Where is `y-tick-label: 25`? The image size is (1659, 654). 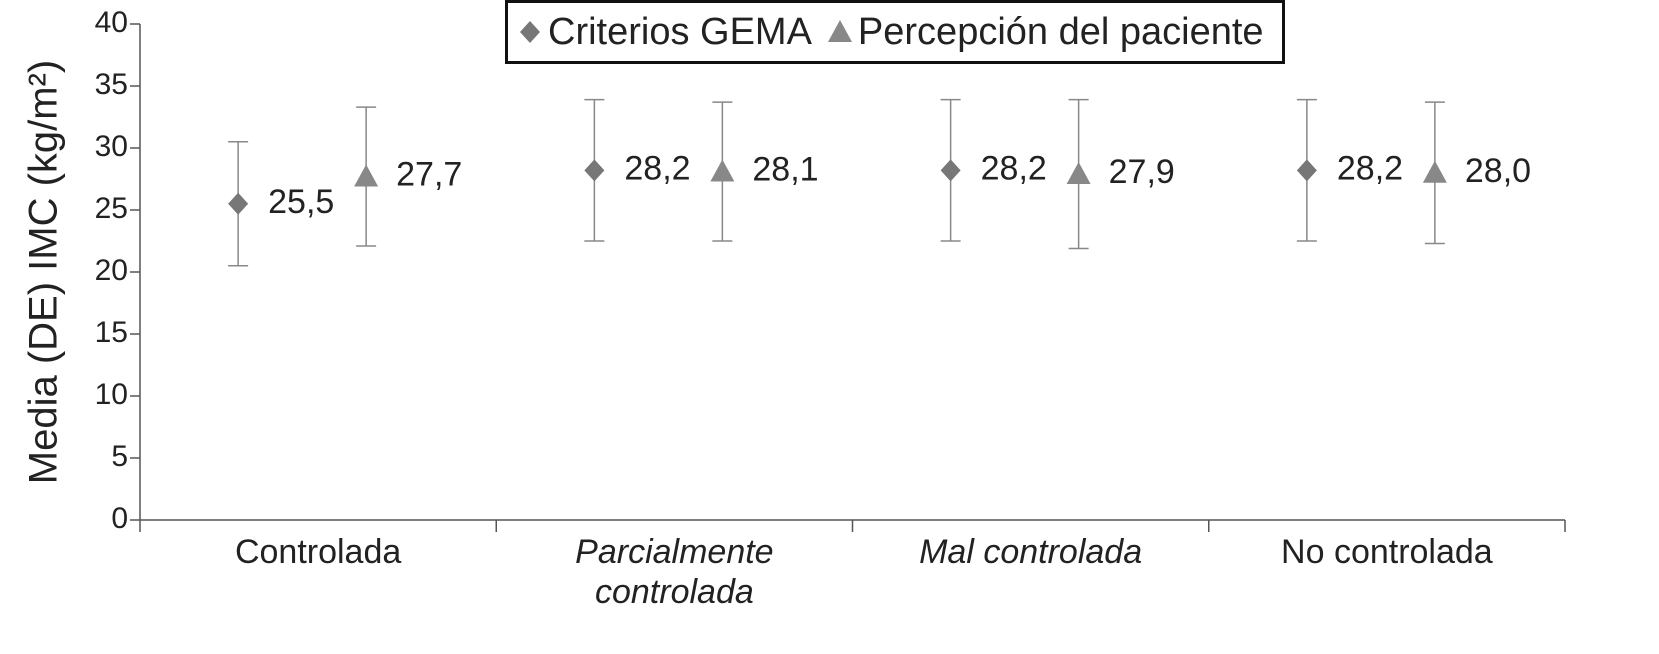 y-tick-label: 25 is located at coordinates (111, 208).